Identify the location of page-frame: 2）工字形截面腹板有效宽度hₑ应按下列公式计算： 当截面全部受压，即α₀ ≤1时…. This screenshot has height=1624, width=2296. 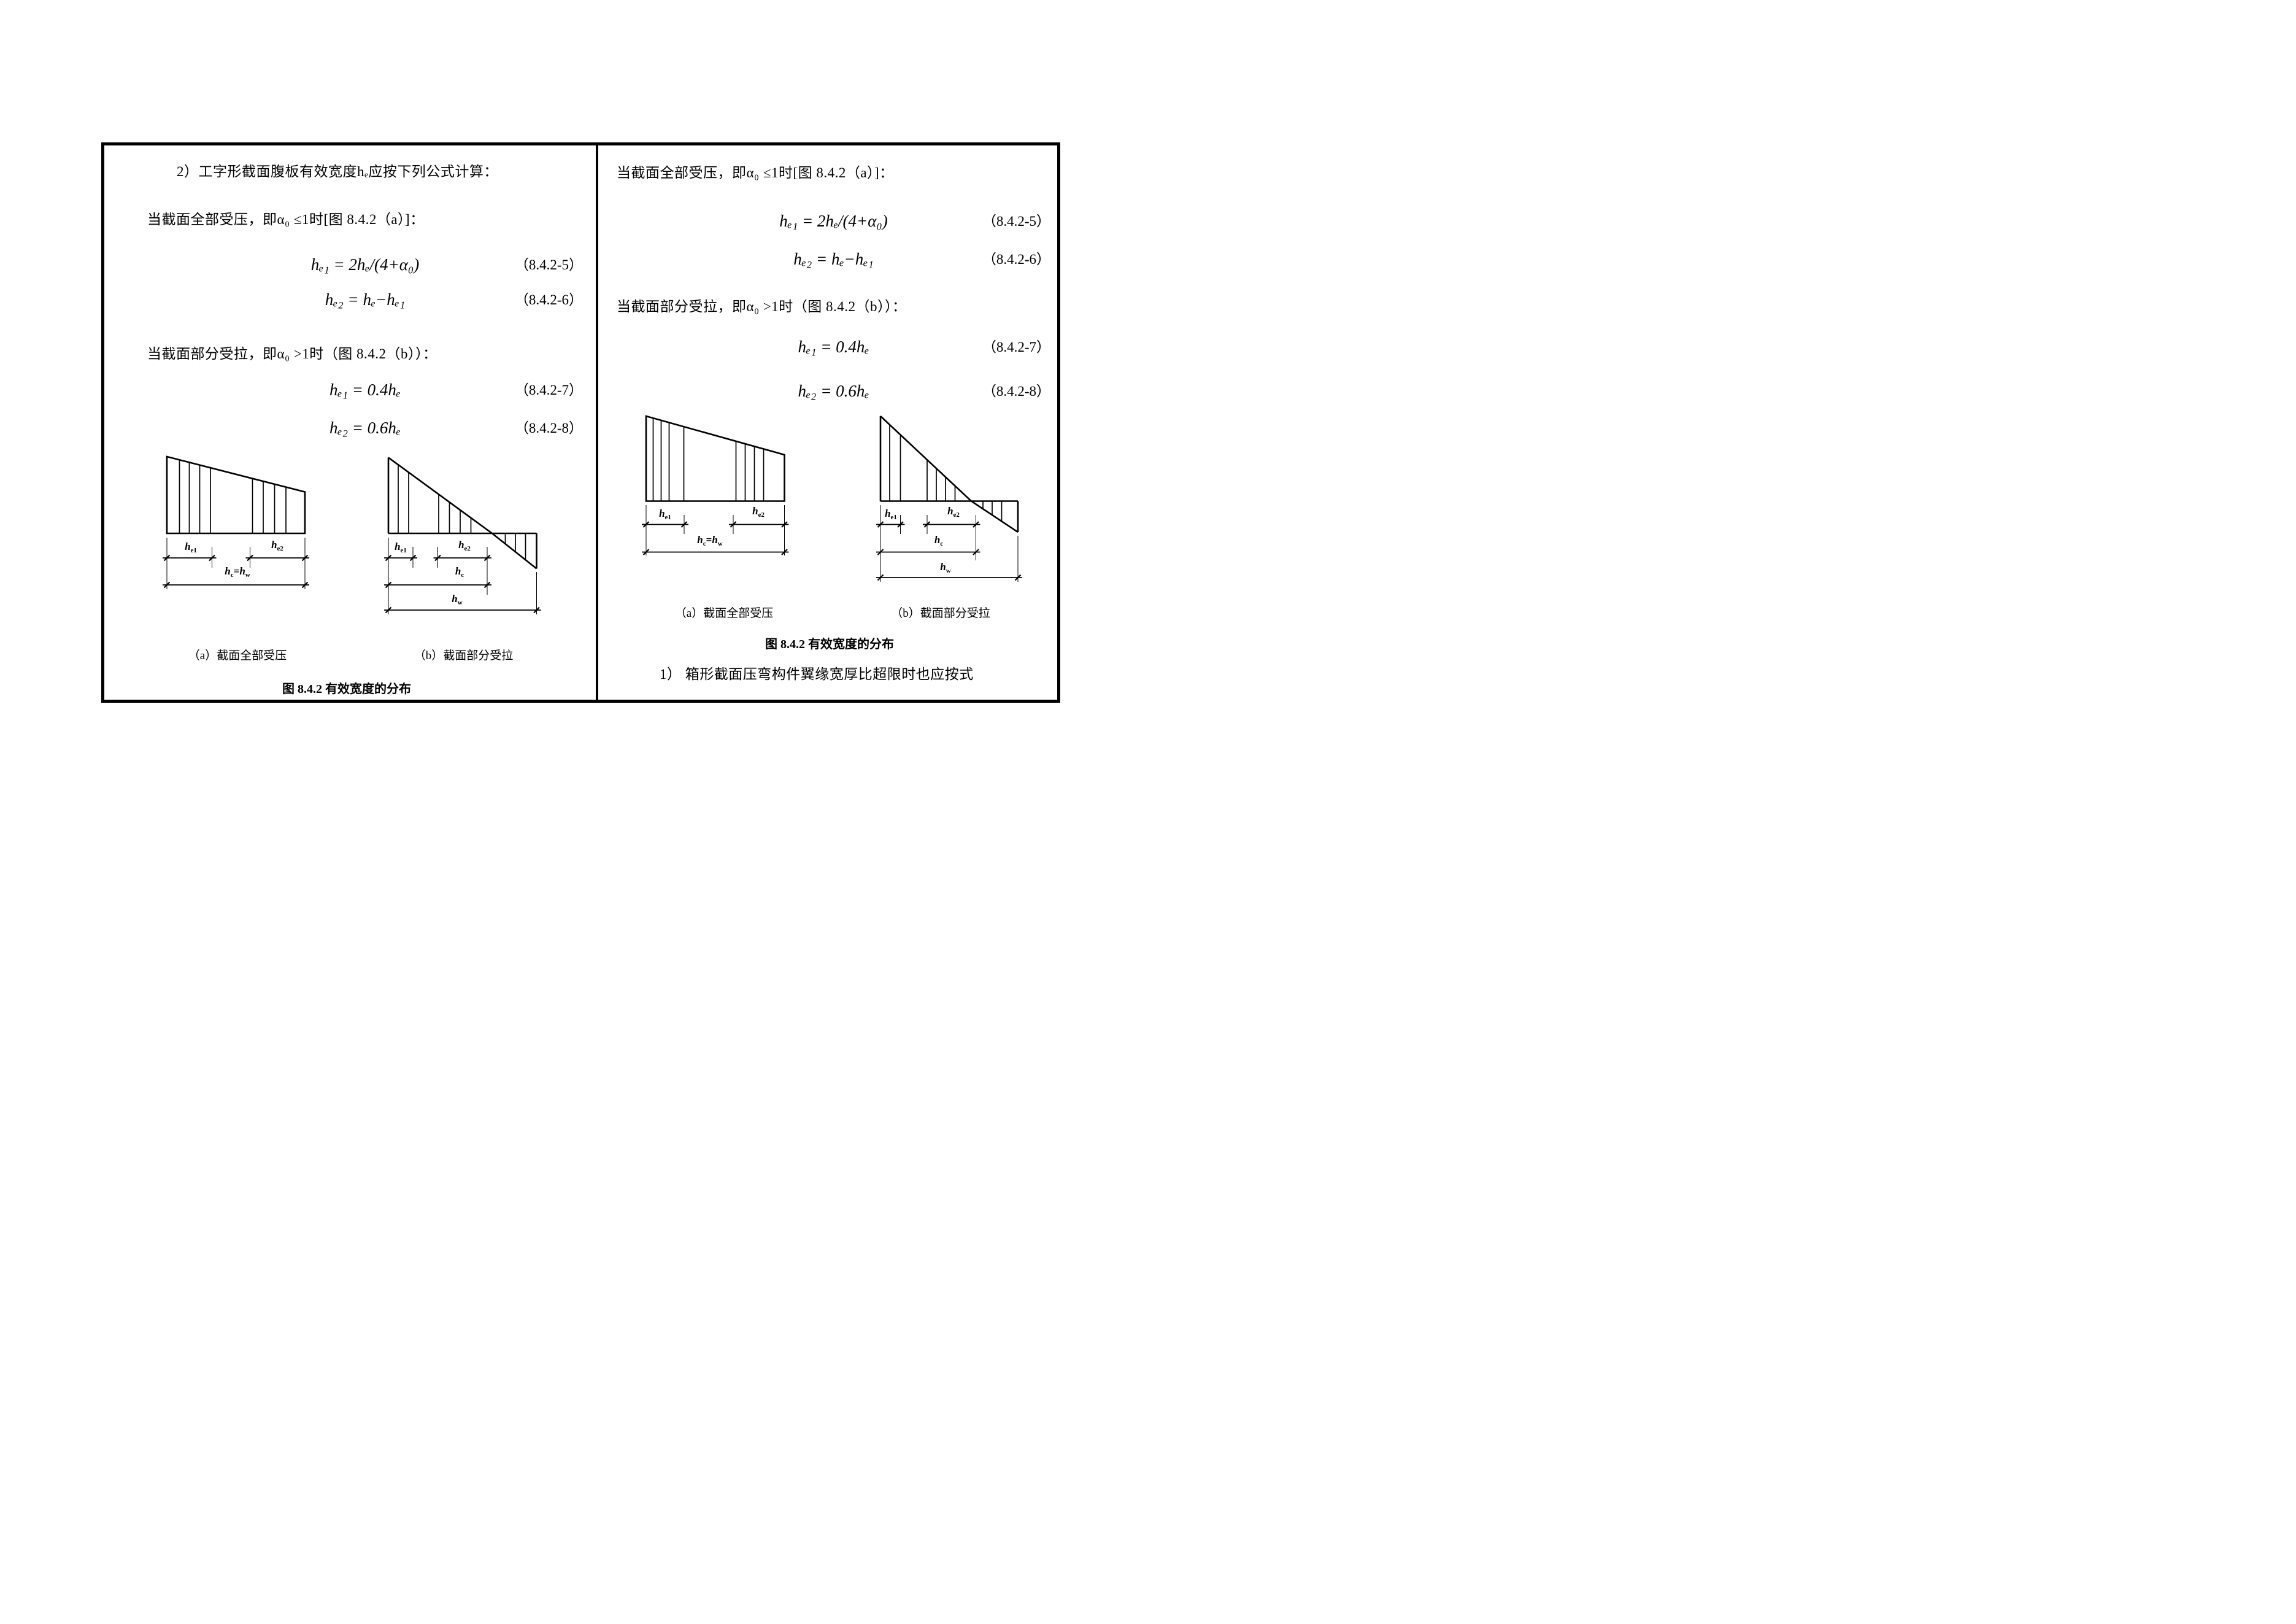
(580, 422).